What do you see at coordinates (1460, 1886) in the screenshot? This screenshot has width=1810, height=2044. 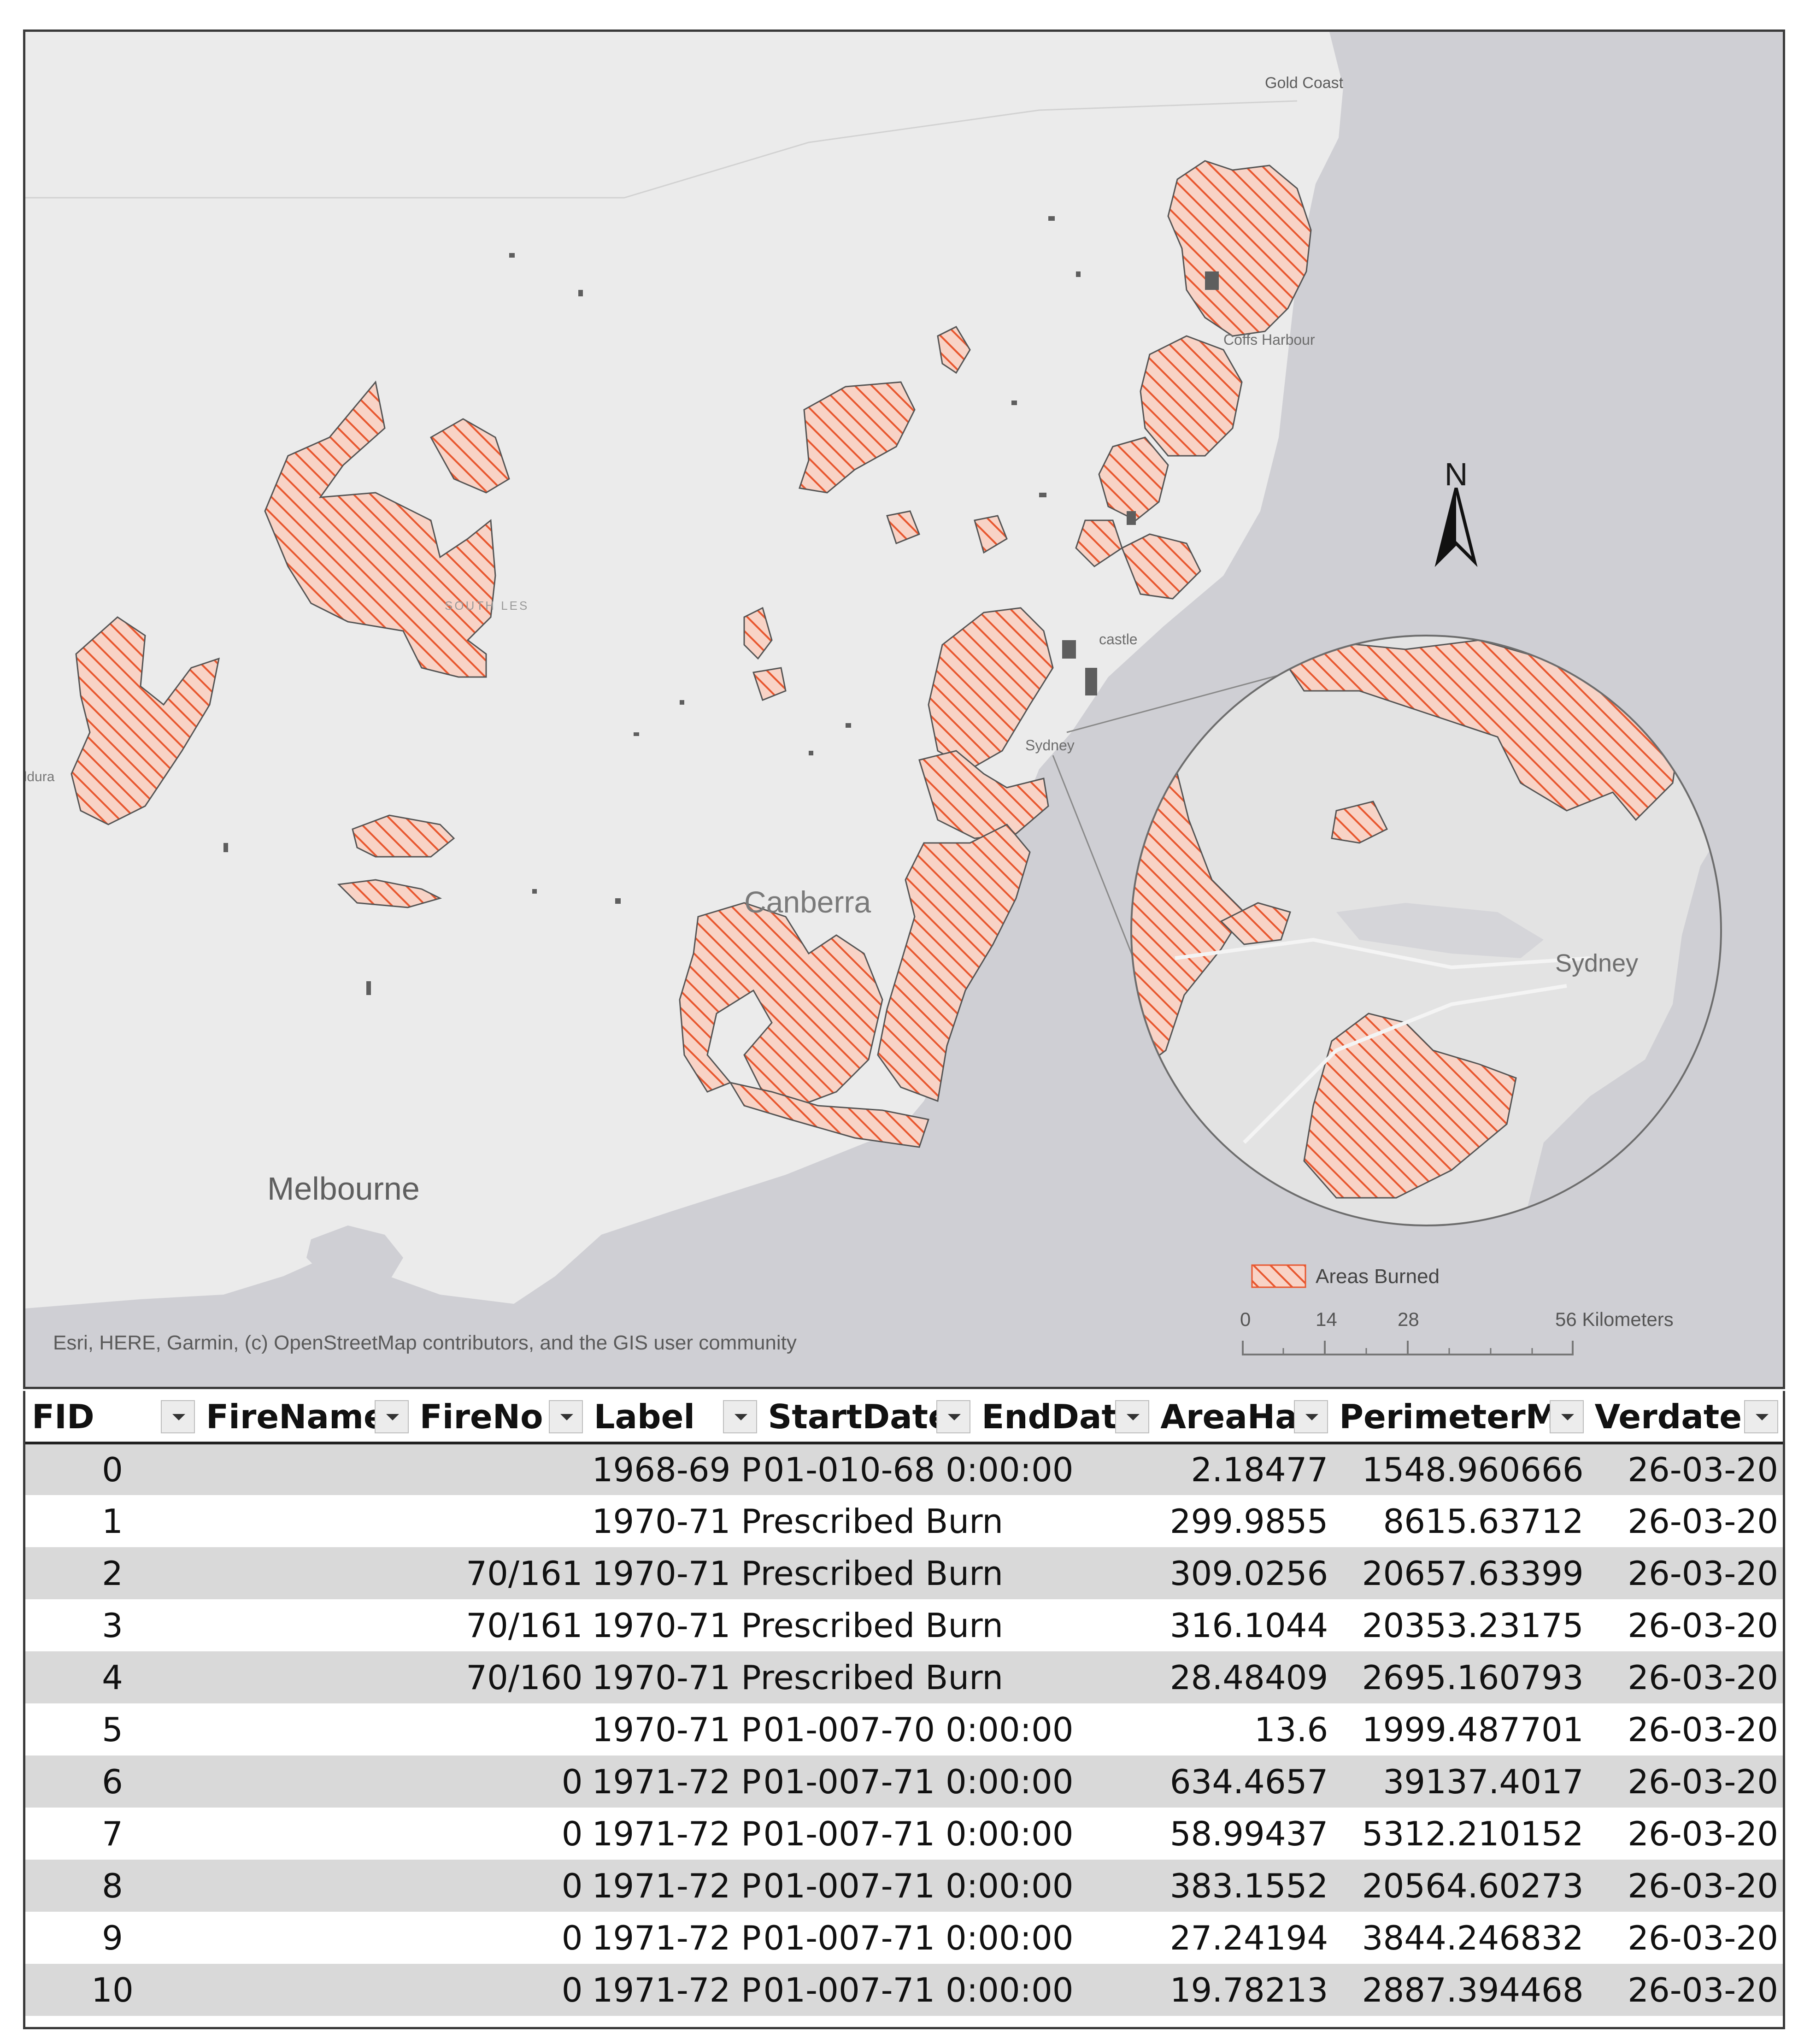 I see `cell-perimeterm: 20564.60273` at bounding box center [1460, 1886].